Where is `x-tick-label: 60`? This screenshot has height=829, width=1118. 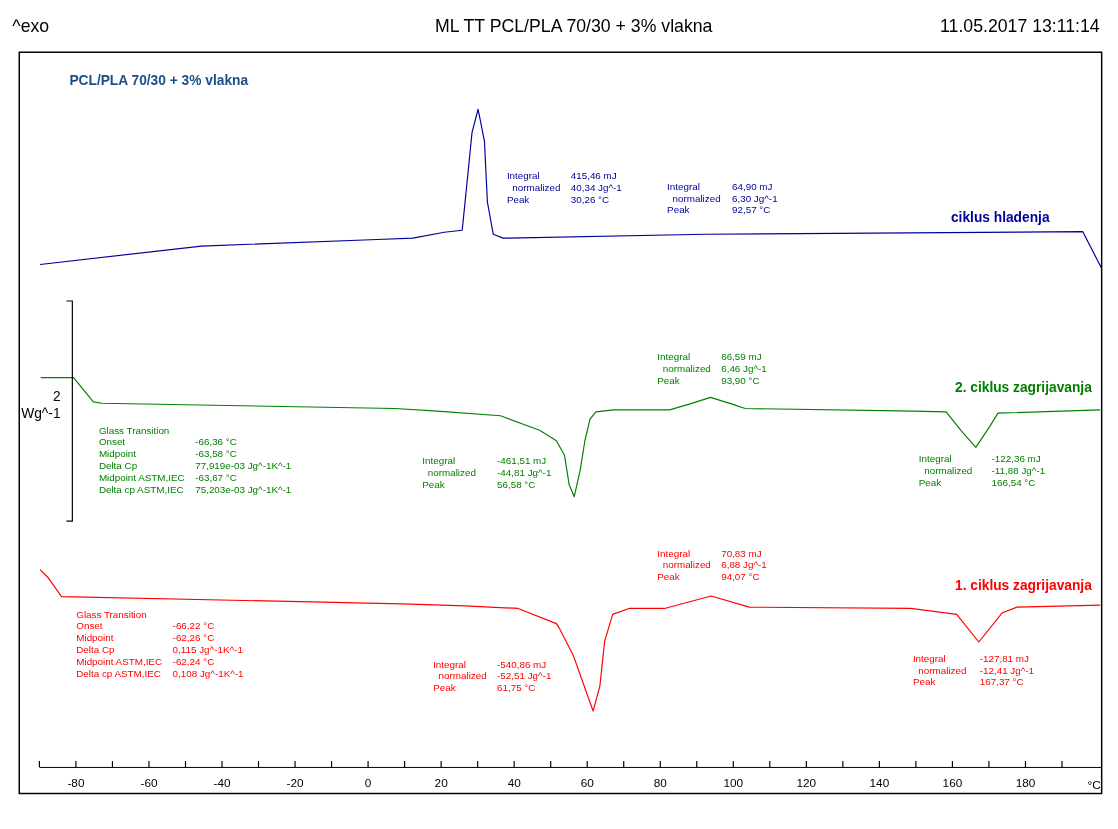
x-tick-label: 60 is located at coordinates (587, 783).